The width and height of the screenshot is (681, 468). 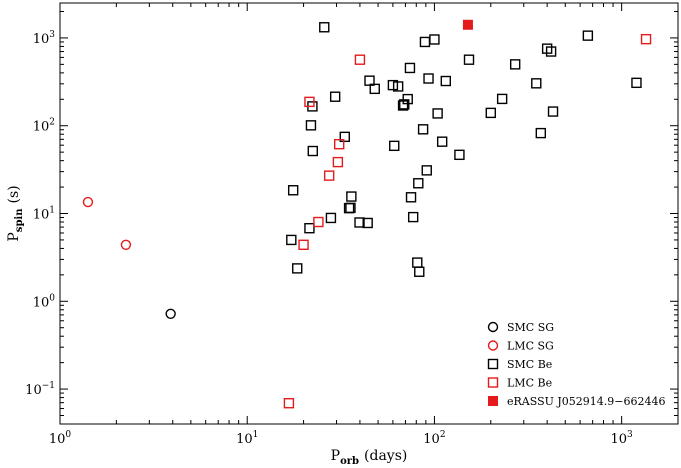 What do you see at coordinates (14, 236) in the screenshot?
I see `y-axis-label-main: P` at bounding box center [14, 236].